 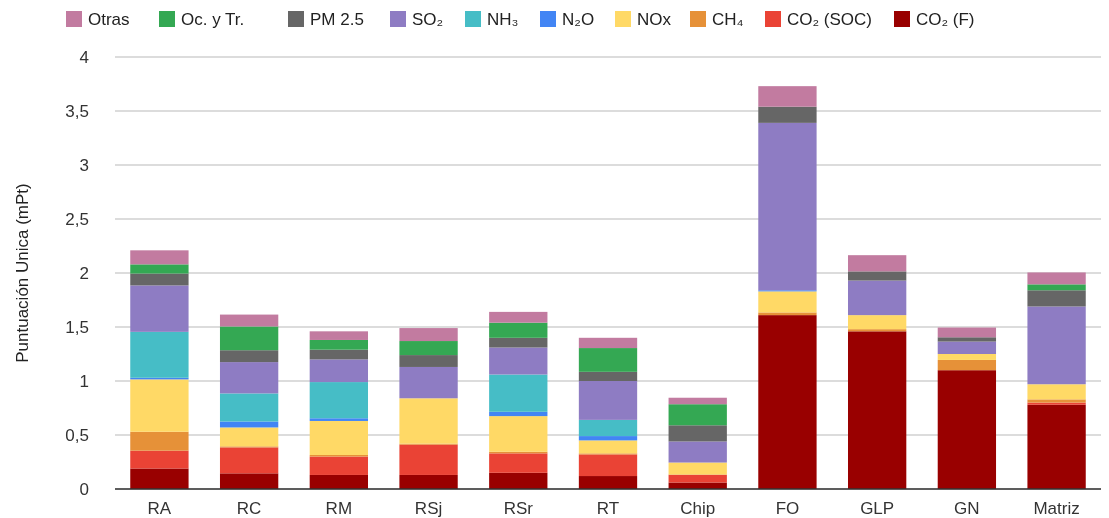 I want to click on x-tick-label: RSj, so click(x=428, y=508).